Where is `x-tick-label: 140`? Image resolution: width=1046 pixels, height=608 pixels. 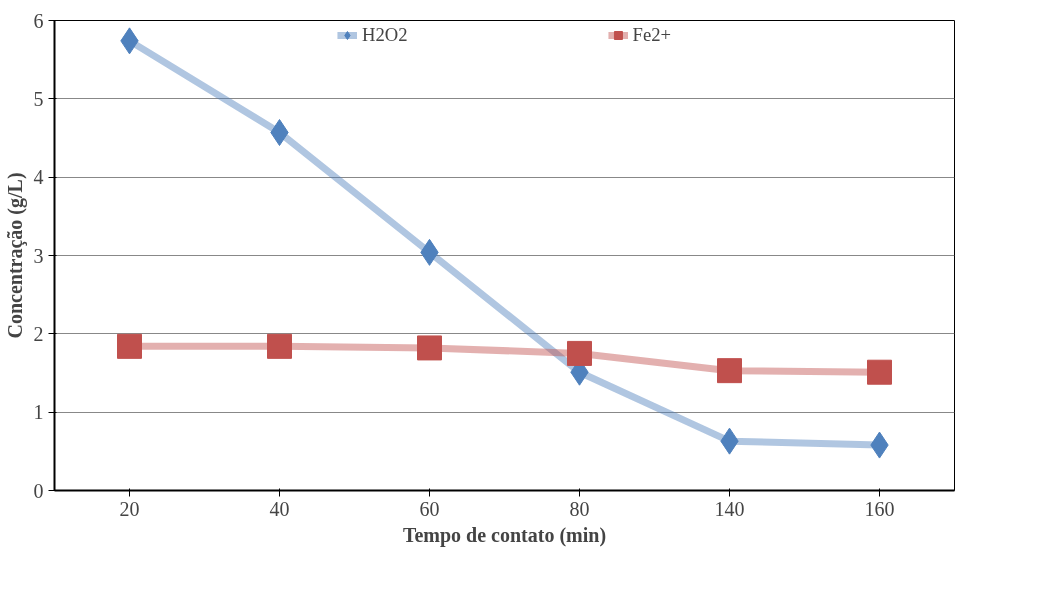
x-tick-label: 140 is located at coordinates (729, 508).